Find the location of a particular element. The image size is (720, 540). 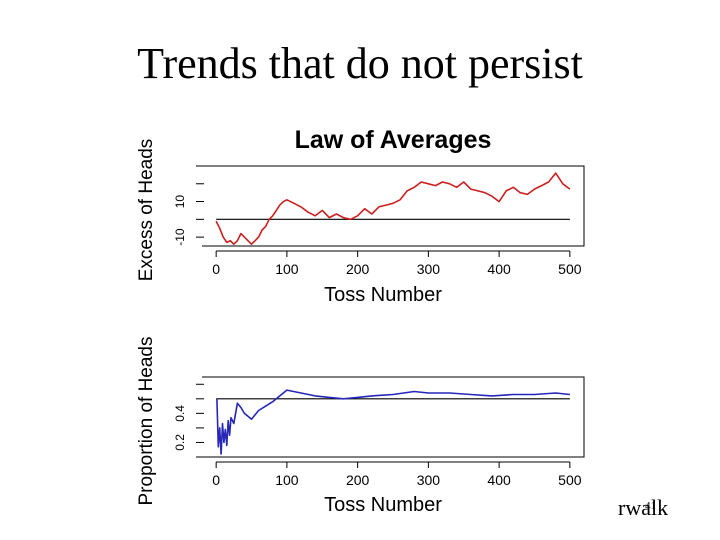

panel2-x-tick-label: 400 is located at coordinates (499, 480).